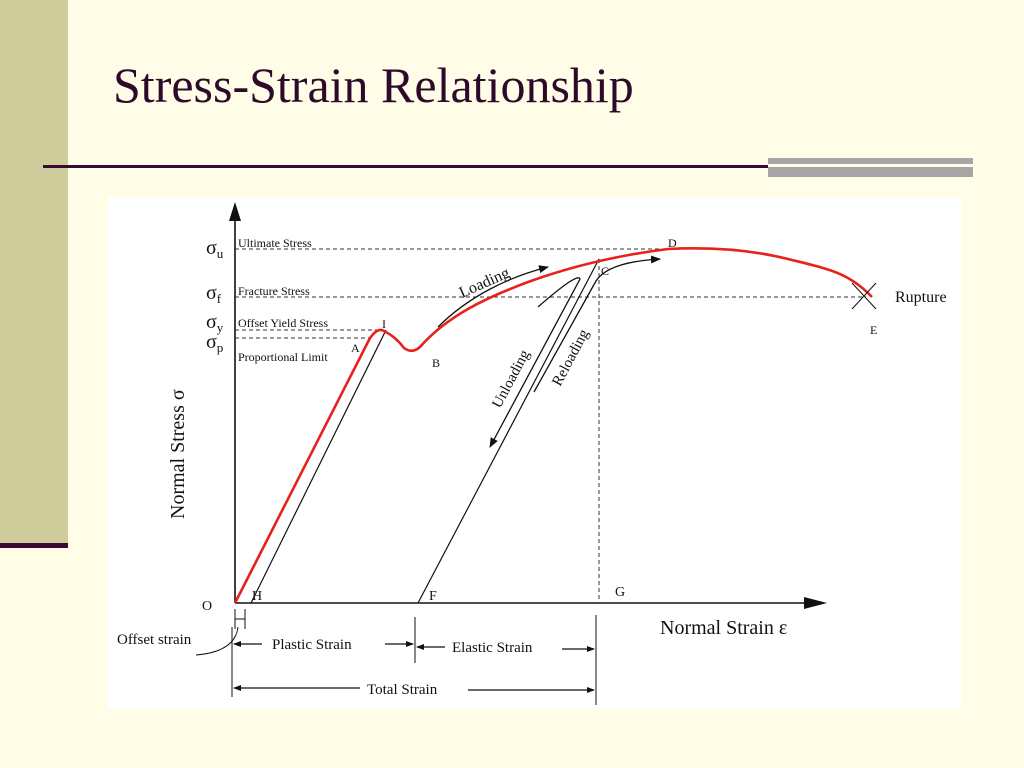 The image size is (1024, 768). I want to click on title-decorative-bar, so click(870, 167).